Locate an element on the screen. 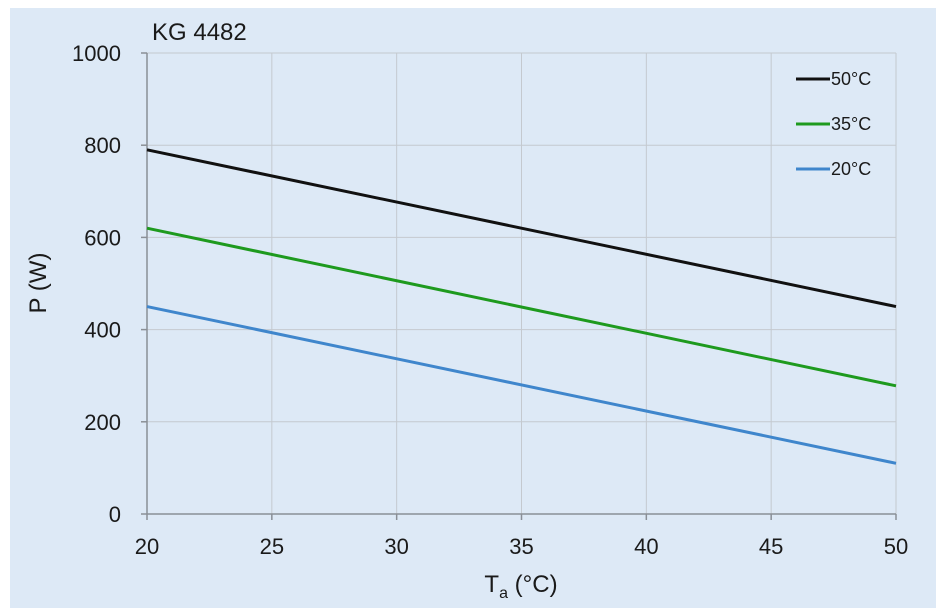 The width and height of the screenshot is (936, 608). y-ticks: 0 200 400 600 800 1000 is located at coordinates (109, 284).